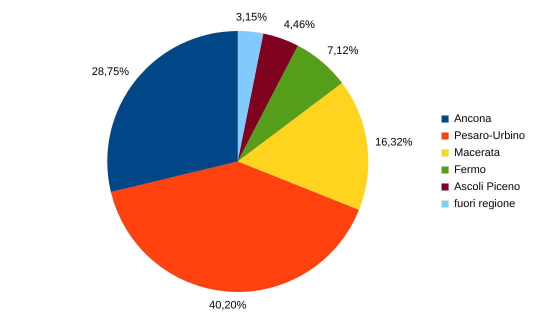 The width and height of the screenshot is (555, 327). Describe the element at coordinates (485, 204) in the screenshot. I see `legend-label: fuori regione` at that location.